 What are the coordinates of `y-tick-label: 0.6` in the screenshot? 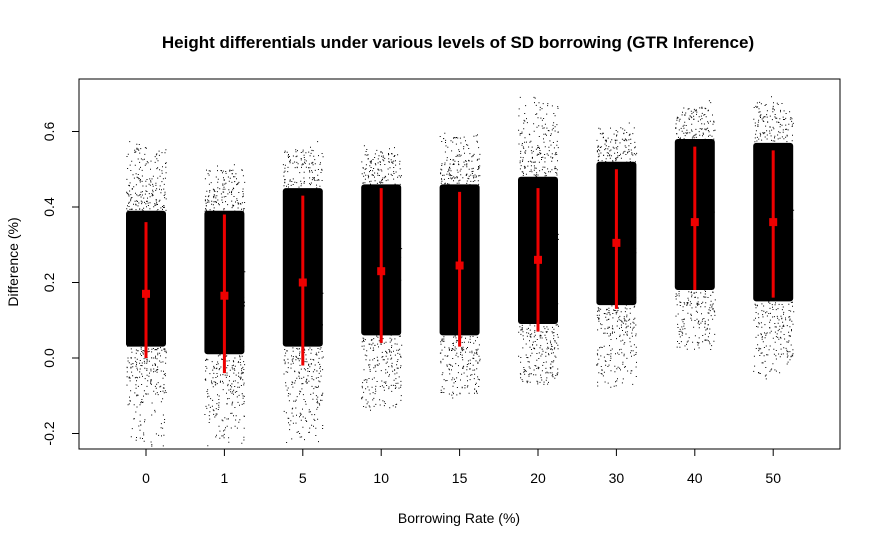 It's located at (49, 132).